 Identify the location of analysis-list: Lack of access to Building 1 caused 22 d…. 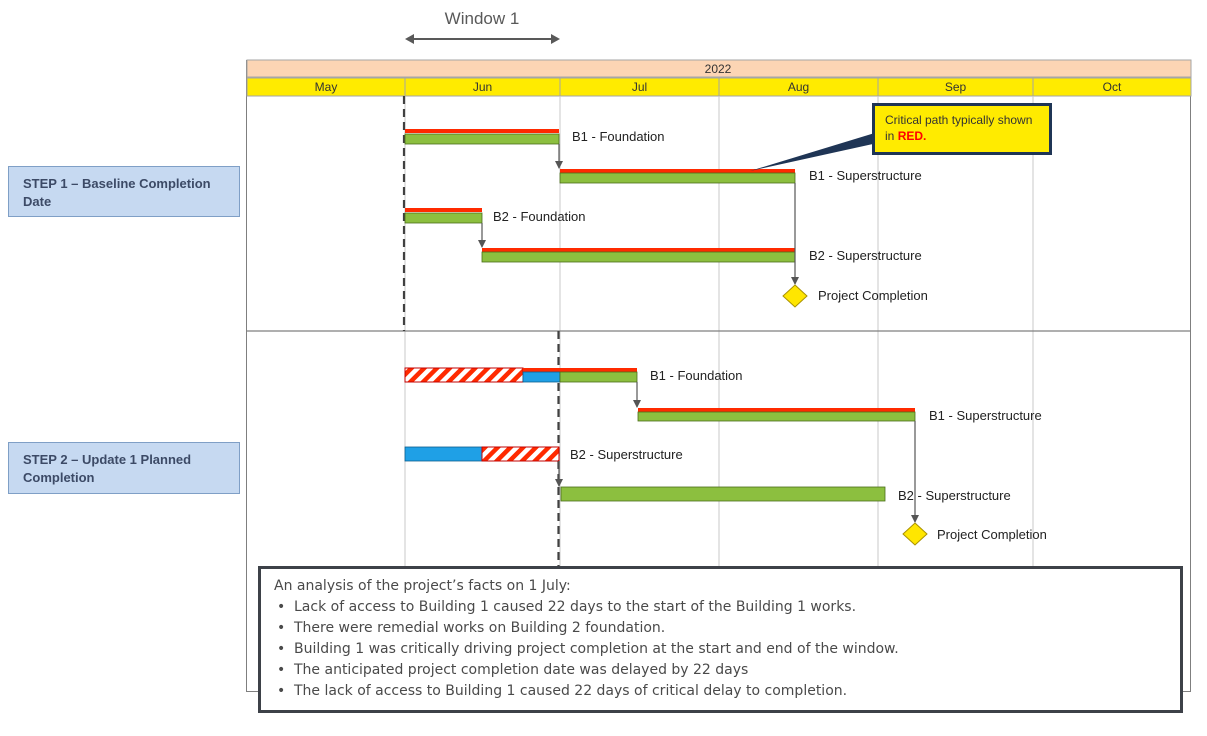
(720, 649).